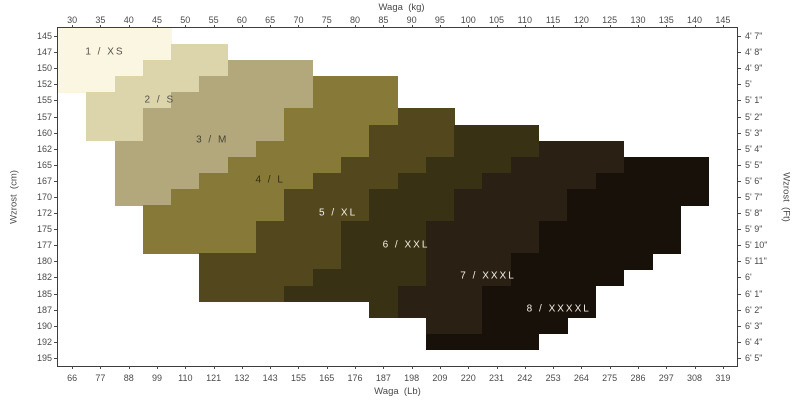 The width and height of the screenshot is (800, 406). What do you see at coordinates (44, 84) in the screenshot?
I see `tick-label-height-cm: 152` at bounding box center [44, 84].